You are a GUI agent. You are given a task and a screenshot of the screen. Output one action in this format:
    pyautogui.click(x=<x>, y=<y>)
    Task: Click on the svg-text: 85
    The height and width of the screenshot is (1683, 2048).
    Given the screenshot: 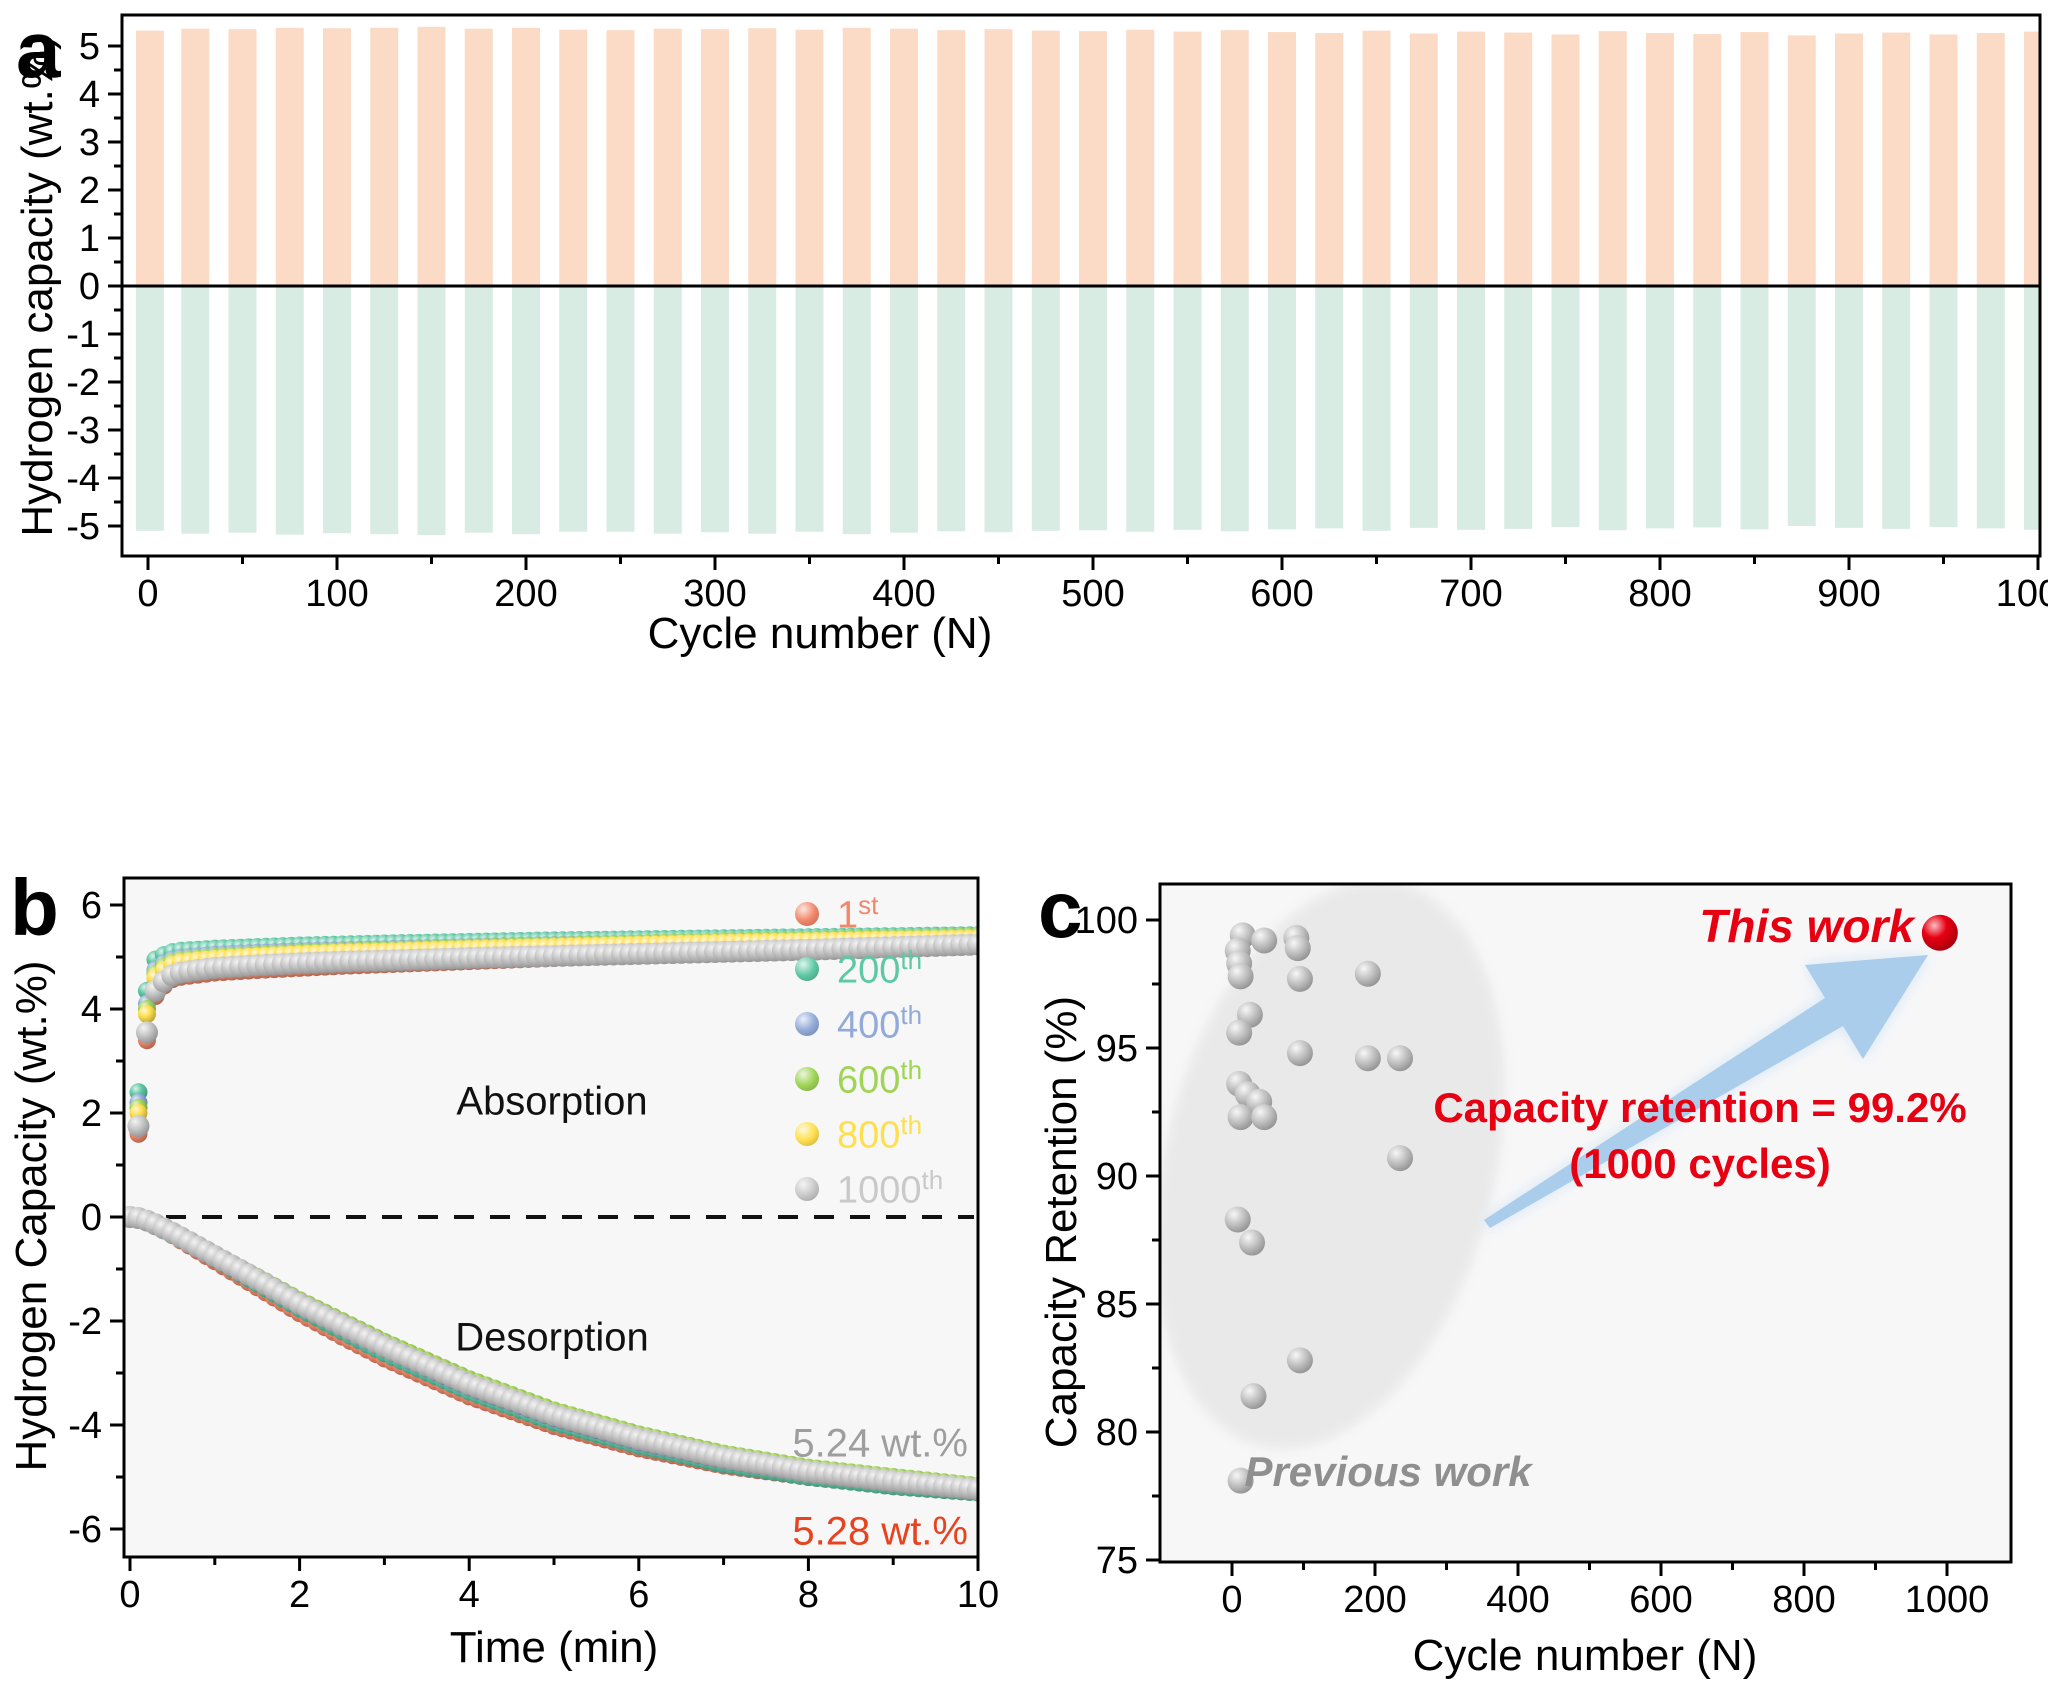 What is the action you would take?
    pyautogui.click(x=1117, y=1305)
    